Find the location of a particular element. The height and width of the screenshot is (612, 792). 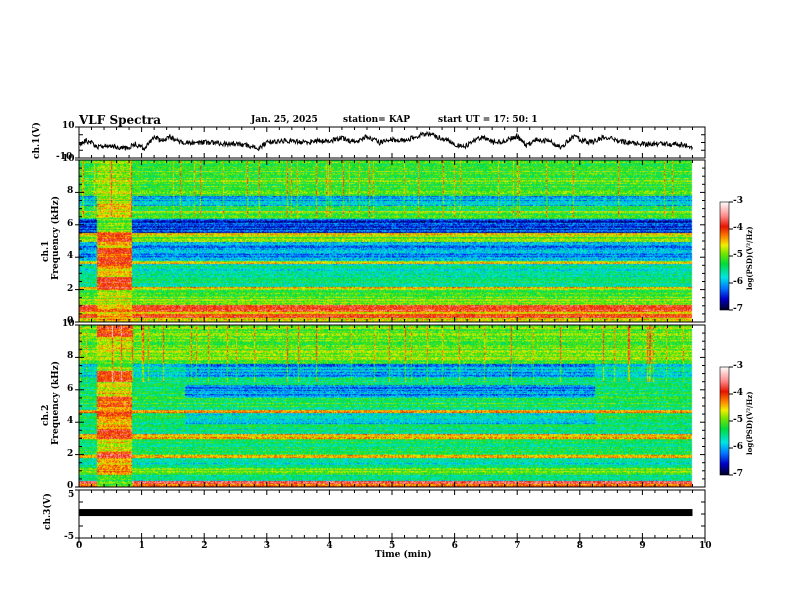

ch3-ytick-top: 5 is located at coordinates (71, 495).